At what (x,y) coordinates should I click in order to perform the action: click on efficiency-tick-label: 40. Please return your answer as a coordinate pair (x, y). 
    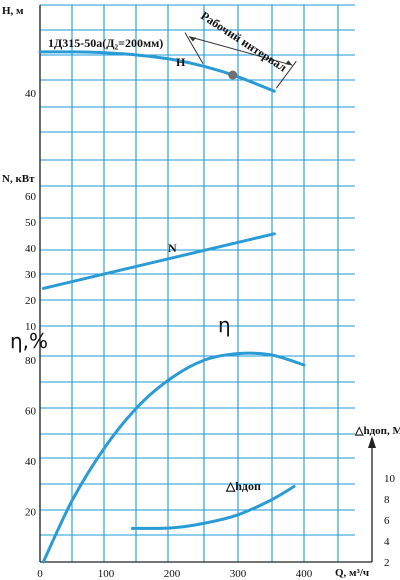
    Looking at the image, I should click on (31, 462).